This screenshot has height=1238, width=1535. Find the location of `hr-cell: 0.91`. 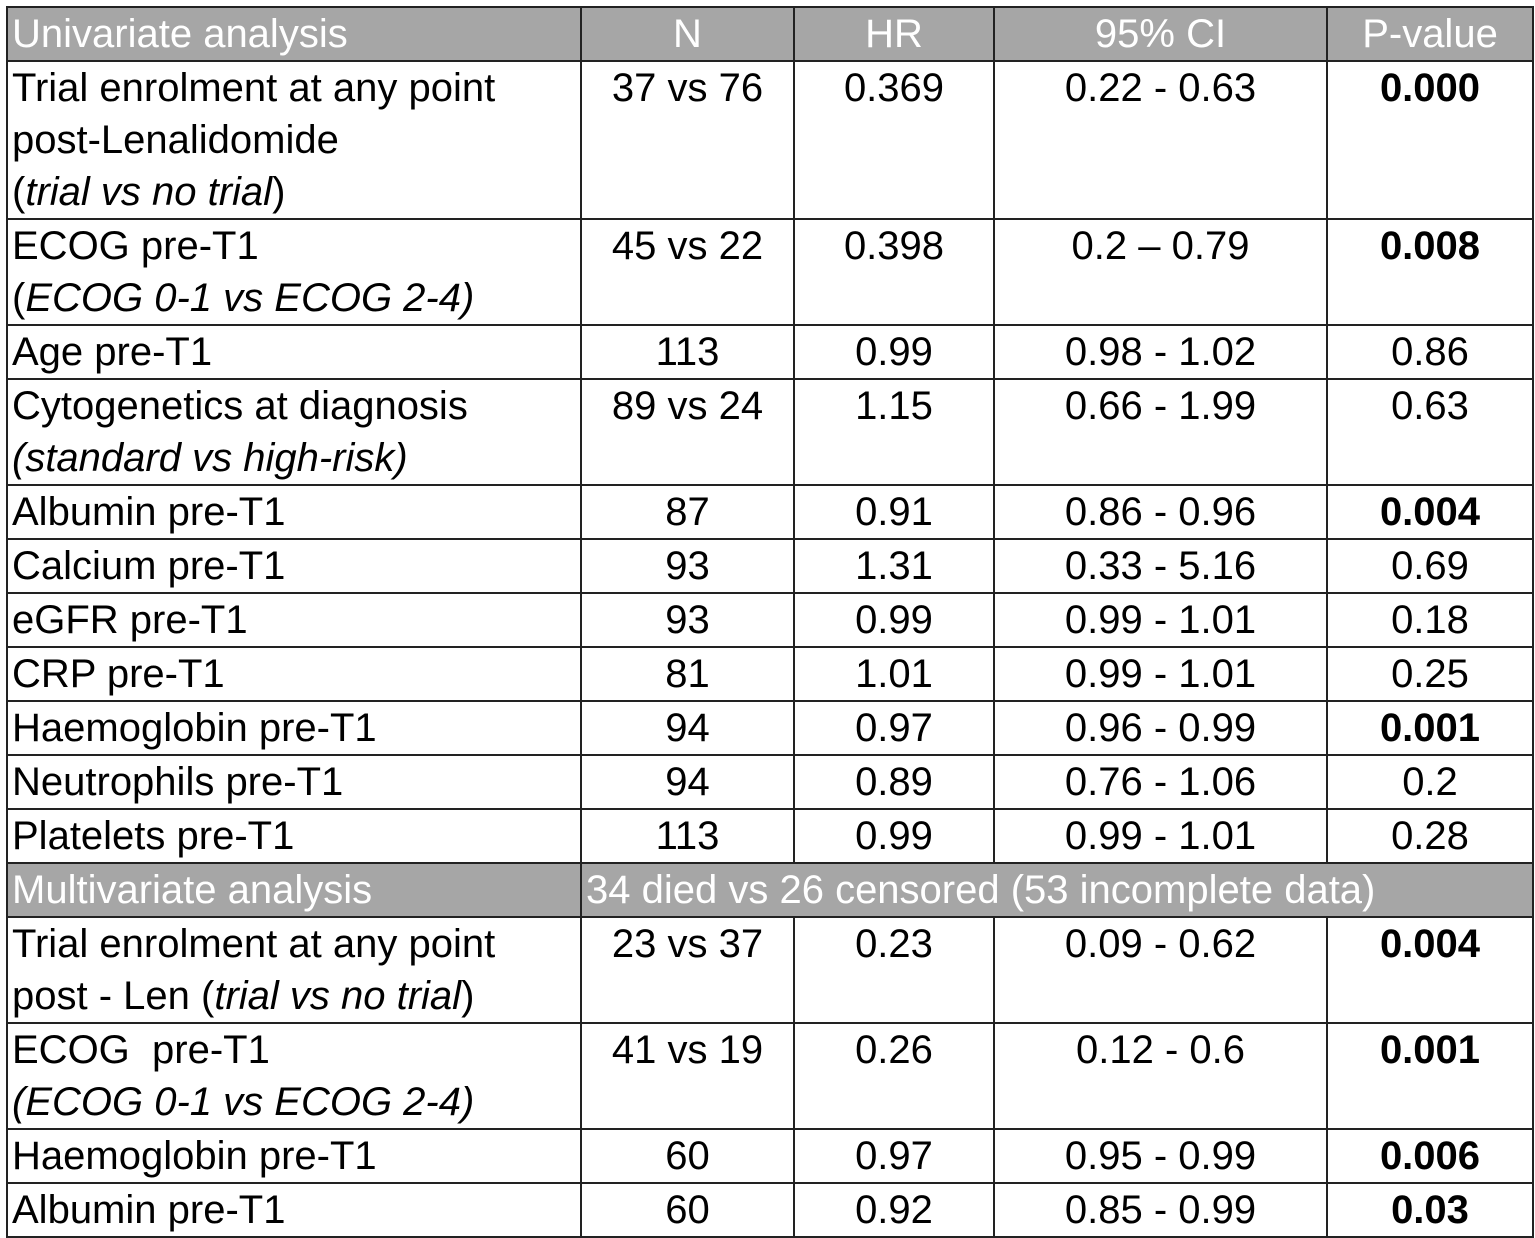

hr-cell: 0.91 is located at coordinates (894, 512).